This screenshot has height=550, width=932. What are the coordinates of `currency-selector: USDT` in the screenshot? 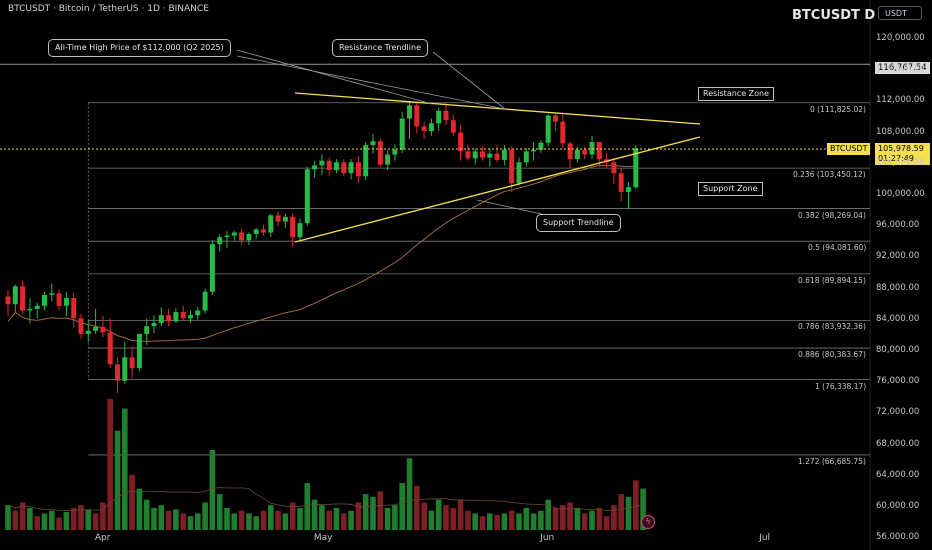 It's located at (900, 13).